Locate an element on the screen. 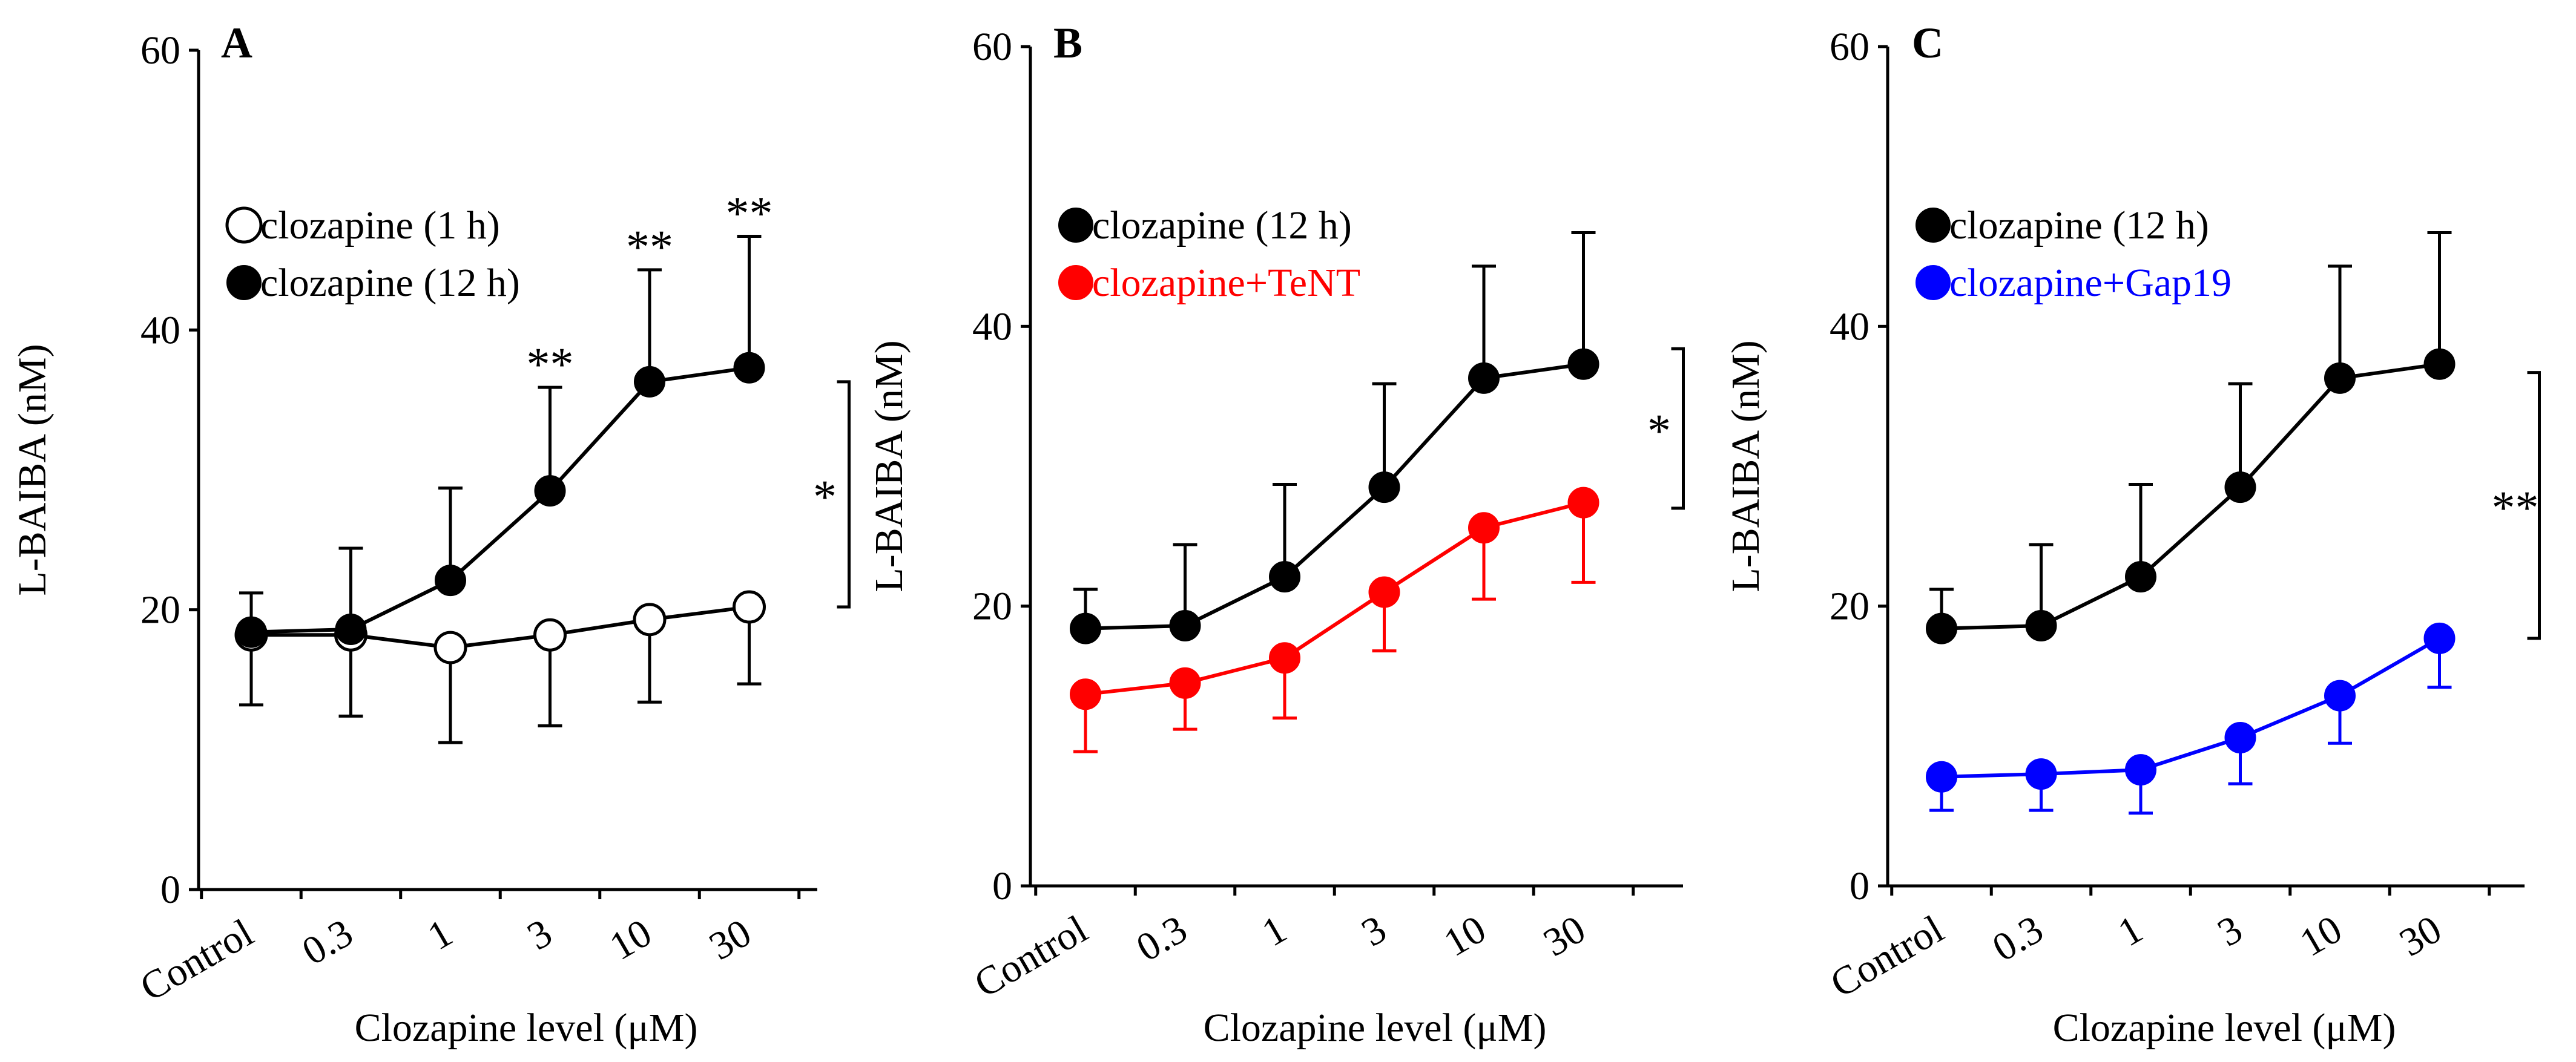 This screenshot has height=1062, width=2576. legend-label: clozapine+Gap19 is located at coordinates (2090, 283).